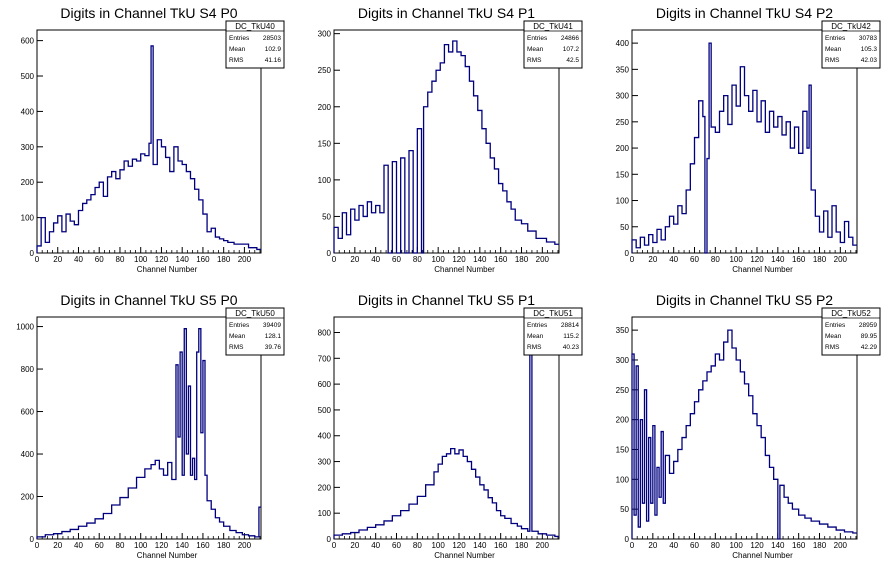 The height and width of the screenshot is (574, 896). What do you see at coordinates (236, 60) in the screenshot?
I see `stats-key: RMS` at bounding box center [236, 60].